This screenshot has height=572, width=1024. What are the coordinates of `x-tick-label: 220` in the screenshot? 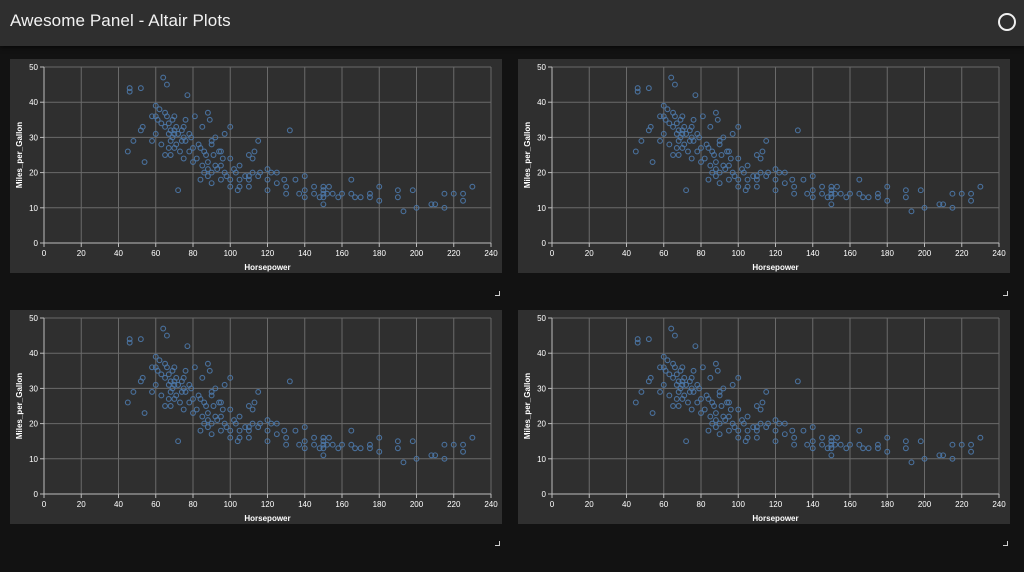 It's located at (454, 253).